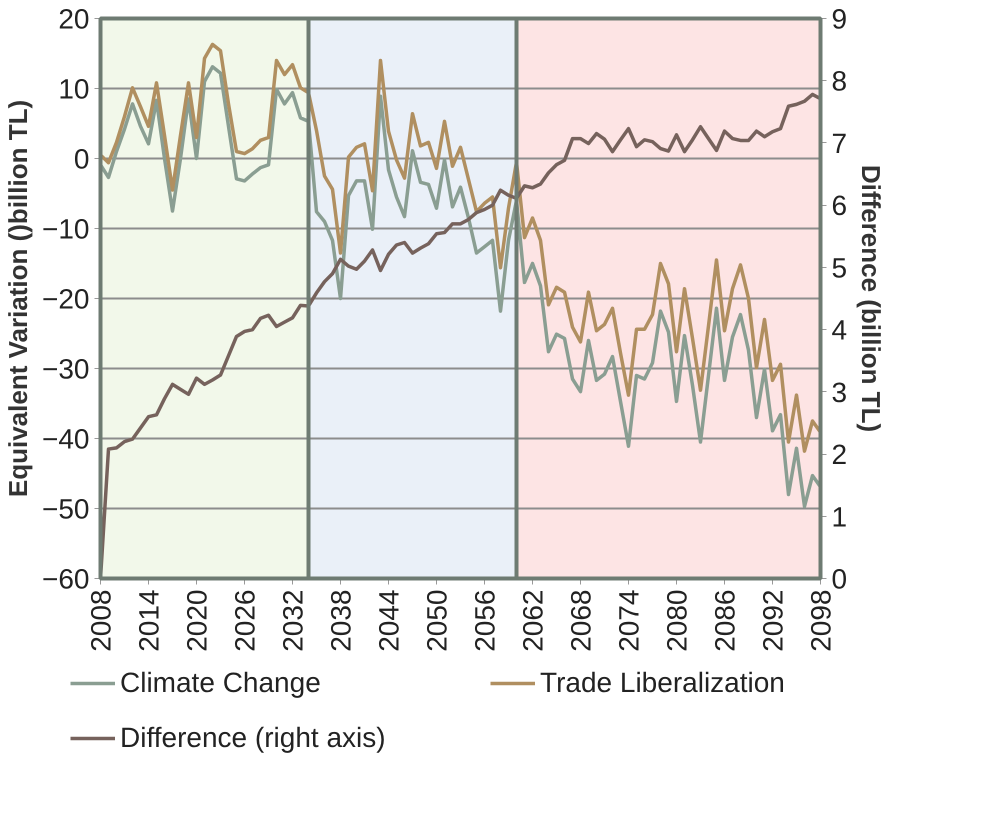  Describe the element at coordinates (253, 738) in the screenshot. I see `legend-label: Difference (right axis)` at that location.